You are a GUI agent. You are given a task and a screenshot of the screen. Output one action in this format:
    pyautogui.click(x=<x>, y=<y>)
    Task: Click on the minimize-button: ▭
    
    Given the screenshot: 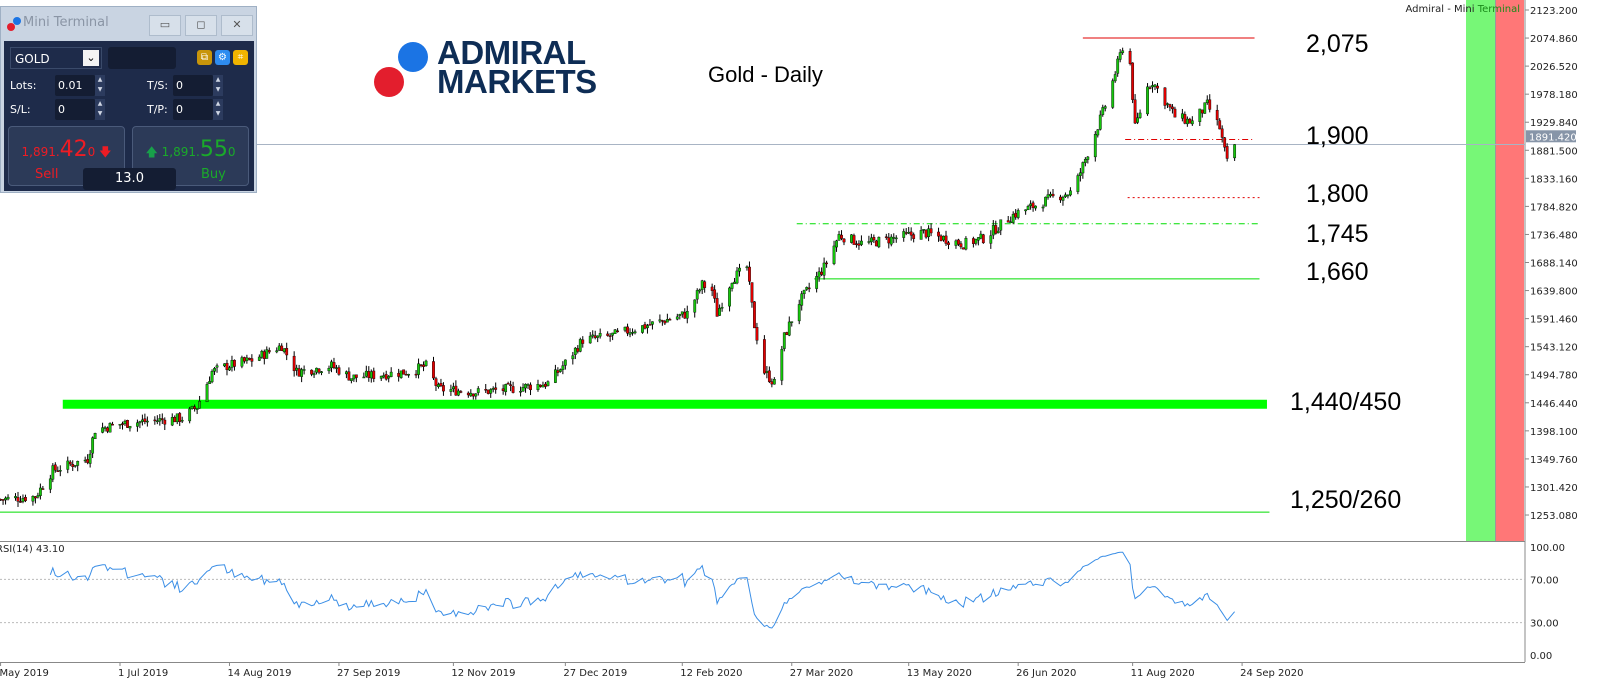 What is the action you would take?
    pyautogui.click(x=165, y=25)
    